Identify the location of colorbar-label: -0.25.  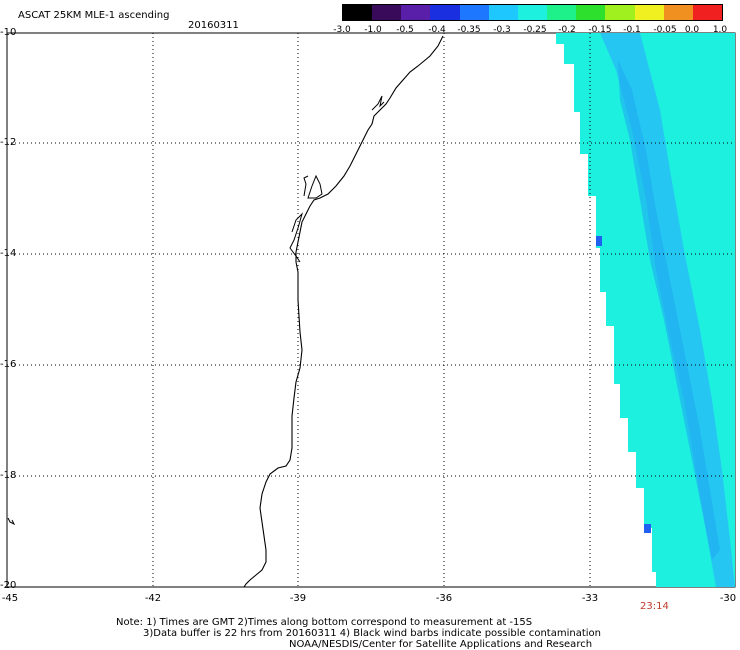
(535, 30).